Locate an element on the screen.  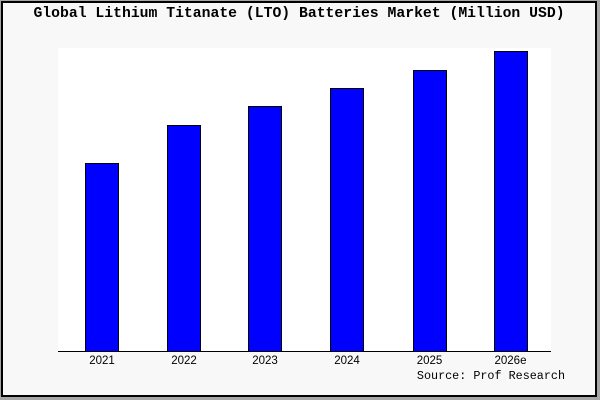
bar-2021 is located at coordinates (102, 256).